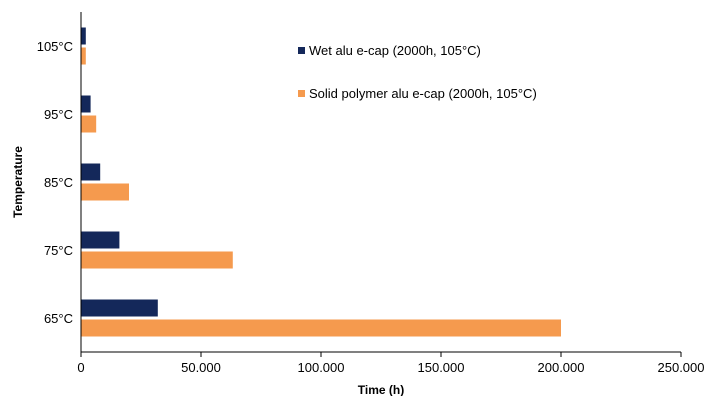  What do you see at coordinates (58, 182) in the screenshot?
I see `y-tick-label: 85°C` at bounding box center [58, 182].